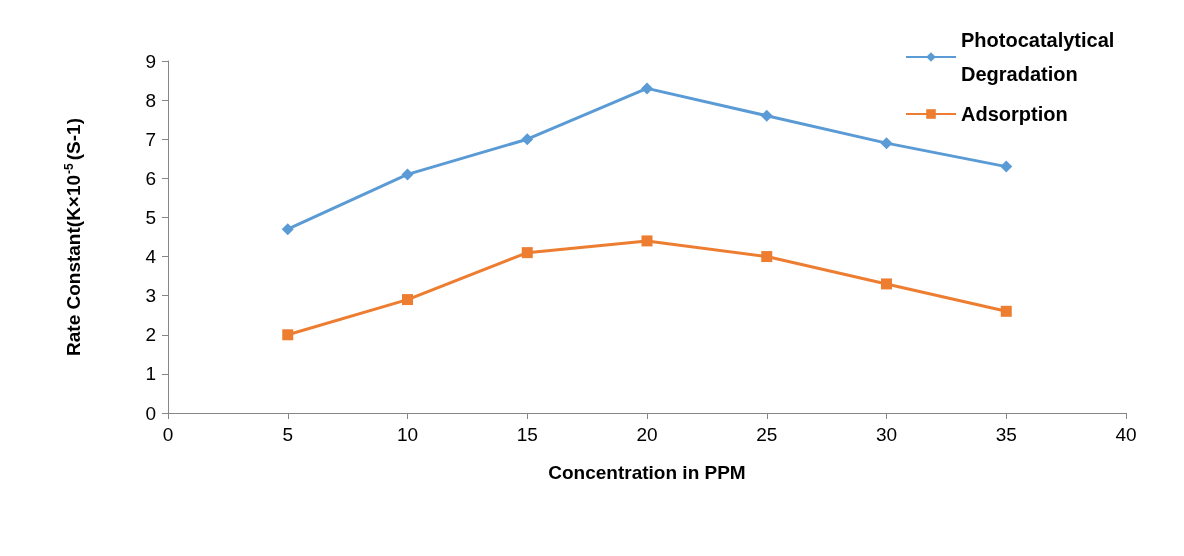 Image resolution: width=1184 pixels, height=556 pixels. I want to click on x-tick-label: 10, so click(407, 434).